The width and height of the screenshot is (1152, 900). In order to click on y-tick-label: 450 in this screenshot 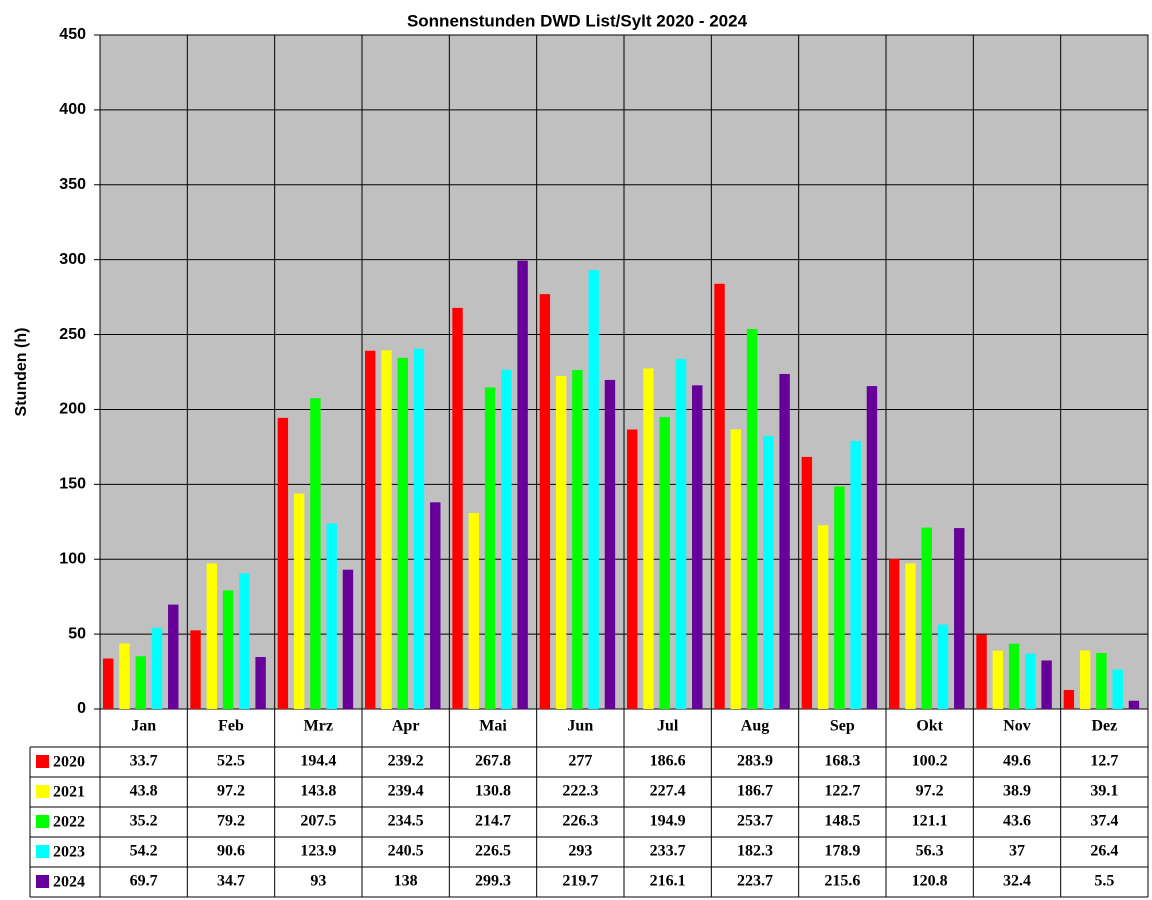, I will do `click(72, 34)`.